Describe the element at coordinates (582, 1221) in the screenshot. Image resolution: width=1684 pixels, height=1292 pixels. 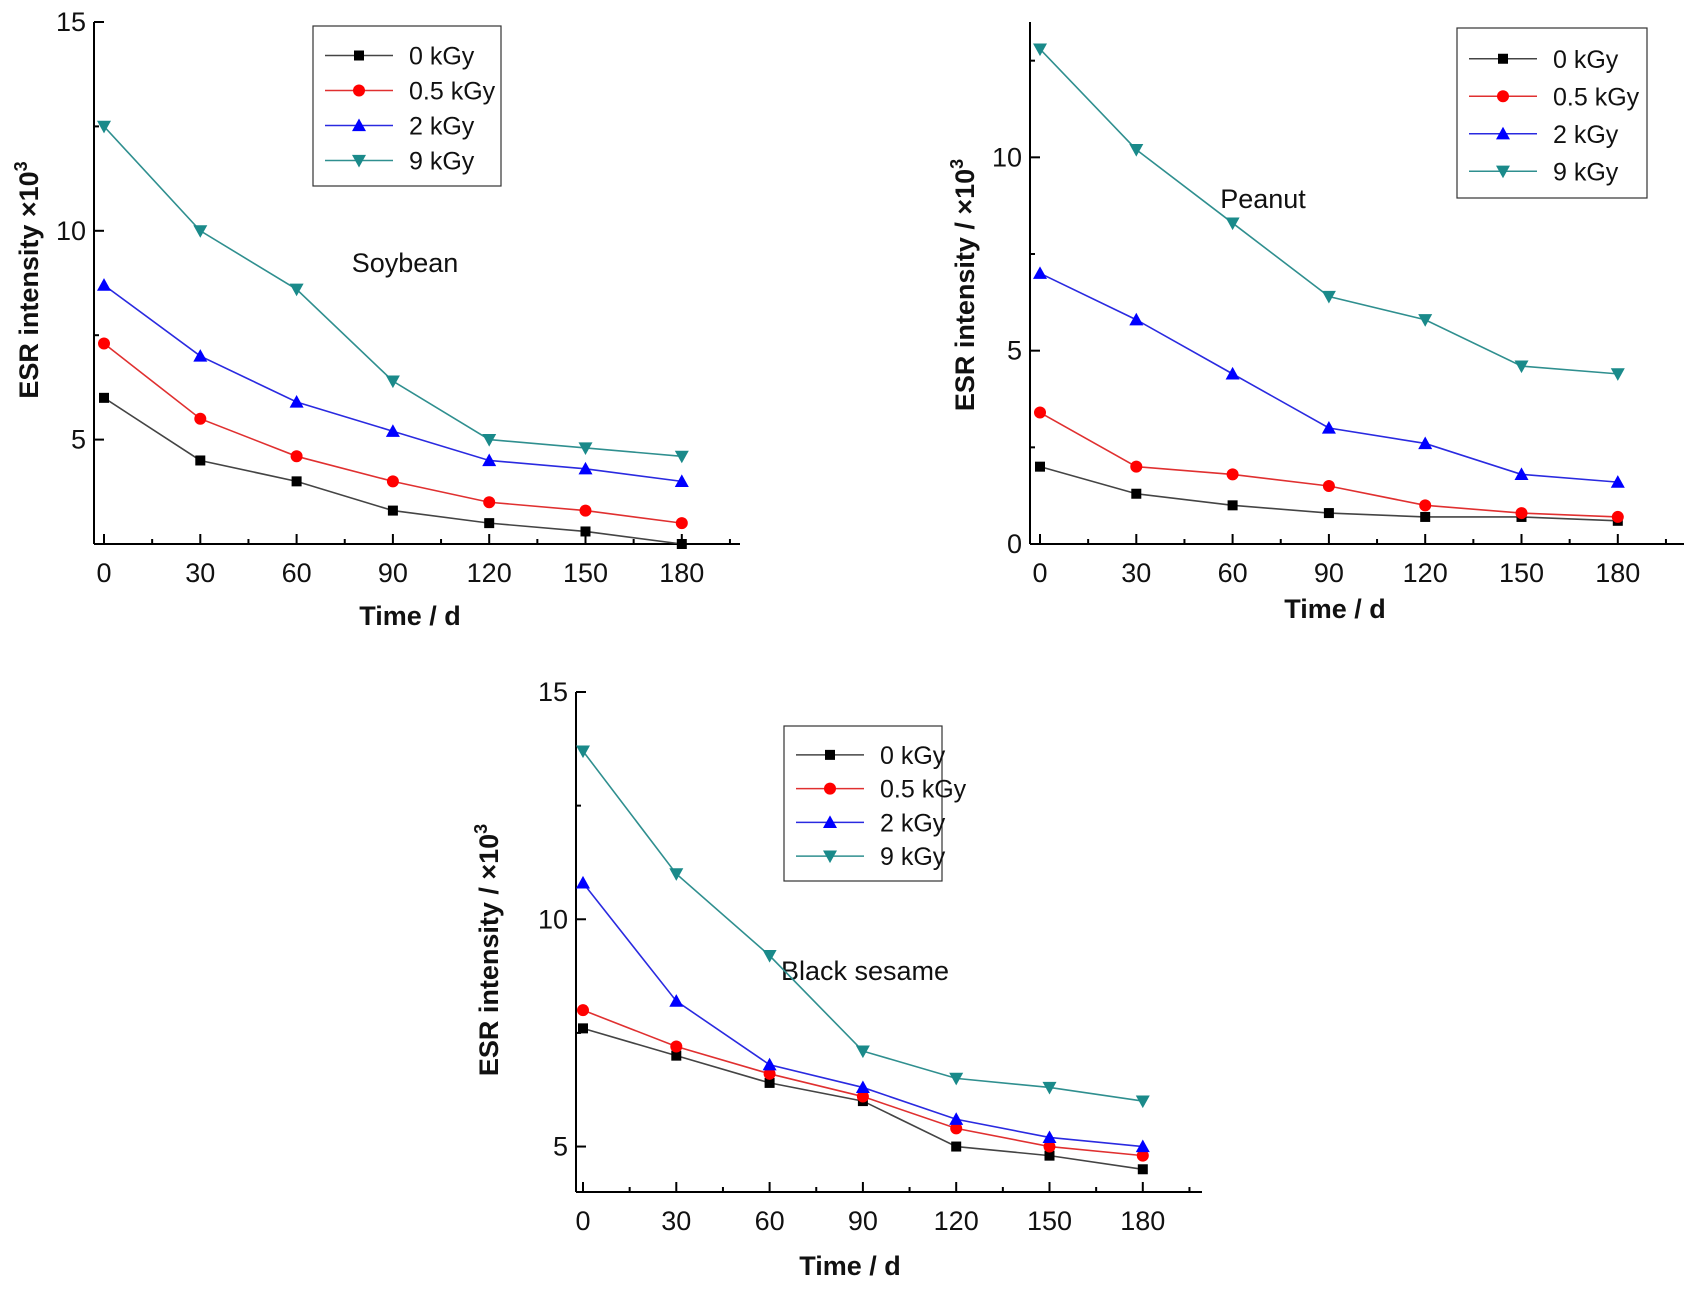
I see `x-tick-label: 0` at that location.